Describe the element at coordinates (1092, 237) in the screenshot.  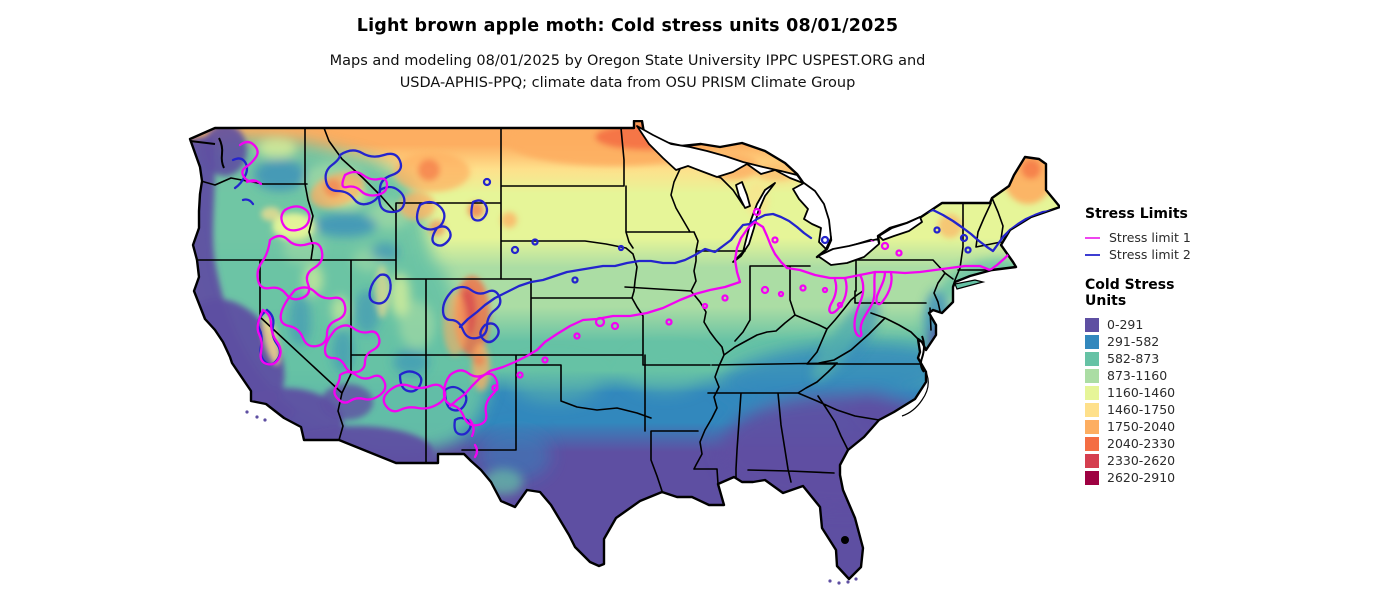
I see `stress-limit-1-line-icon` at that location.